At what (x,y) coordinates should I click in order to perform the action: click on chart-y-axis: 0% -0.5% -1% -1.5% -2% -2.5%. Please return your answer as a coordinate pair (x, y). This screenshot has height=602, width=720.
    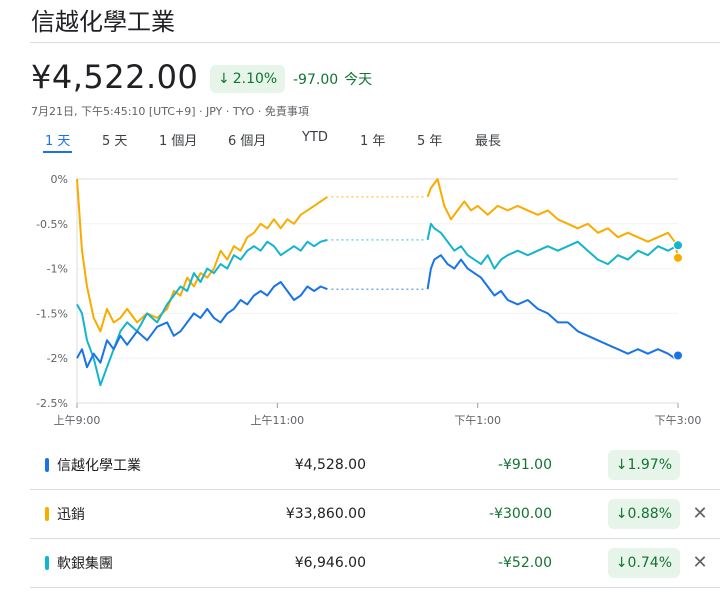
    Looking at the image, I should click on (52, 291).